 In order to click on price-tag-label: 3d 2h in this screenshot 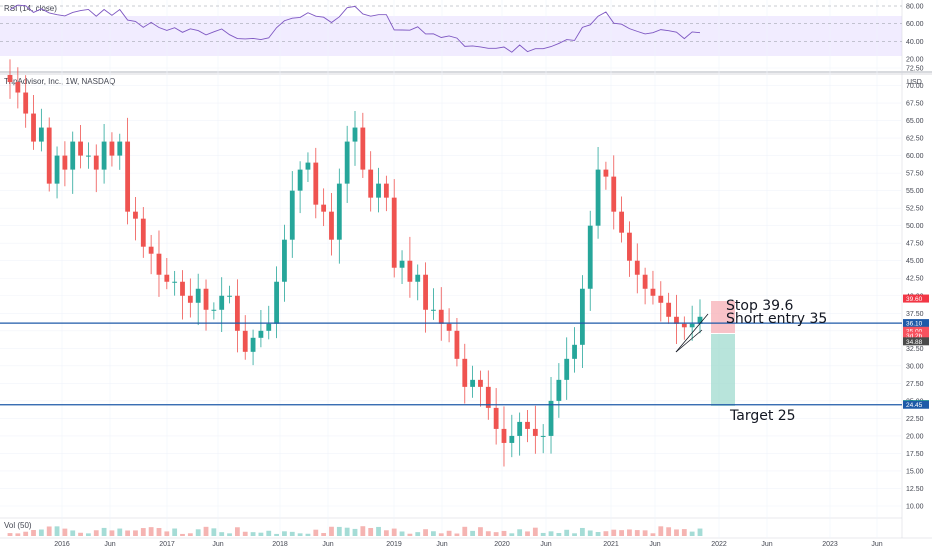, I will do `click(914, 336)`.